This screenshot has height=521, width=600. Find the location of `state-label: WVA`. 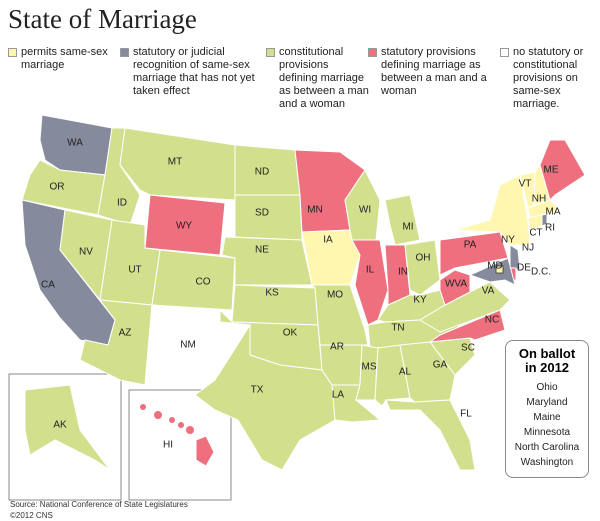

state-label: WVA is located at coordinates (456, 284).